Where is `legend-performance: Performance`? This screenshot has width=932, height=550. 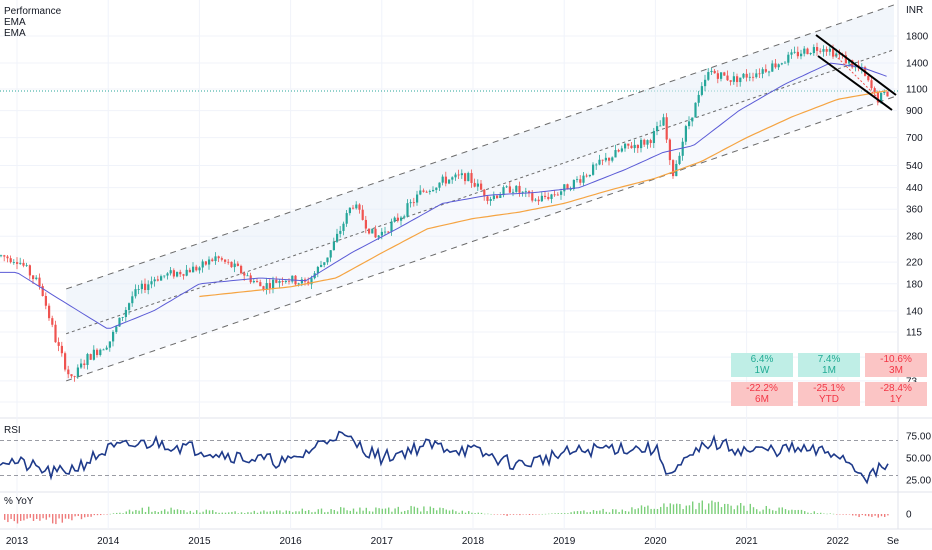 legend-performance: Performance is located at coordinates (33, 11).